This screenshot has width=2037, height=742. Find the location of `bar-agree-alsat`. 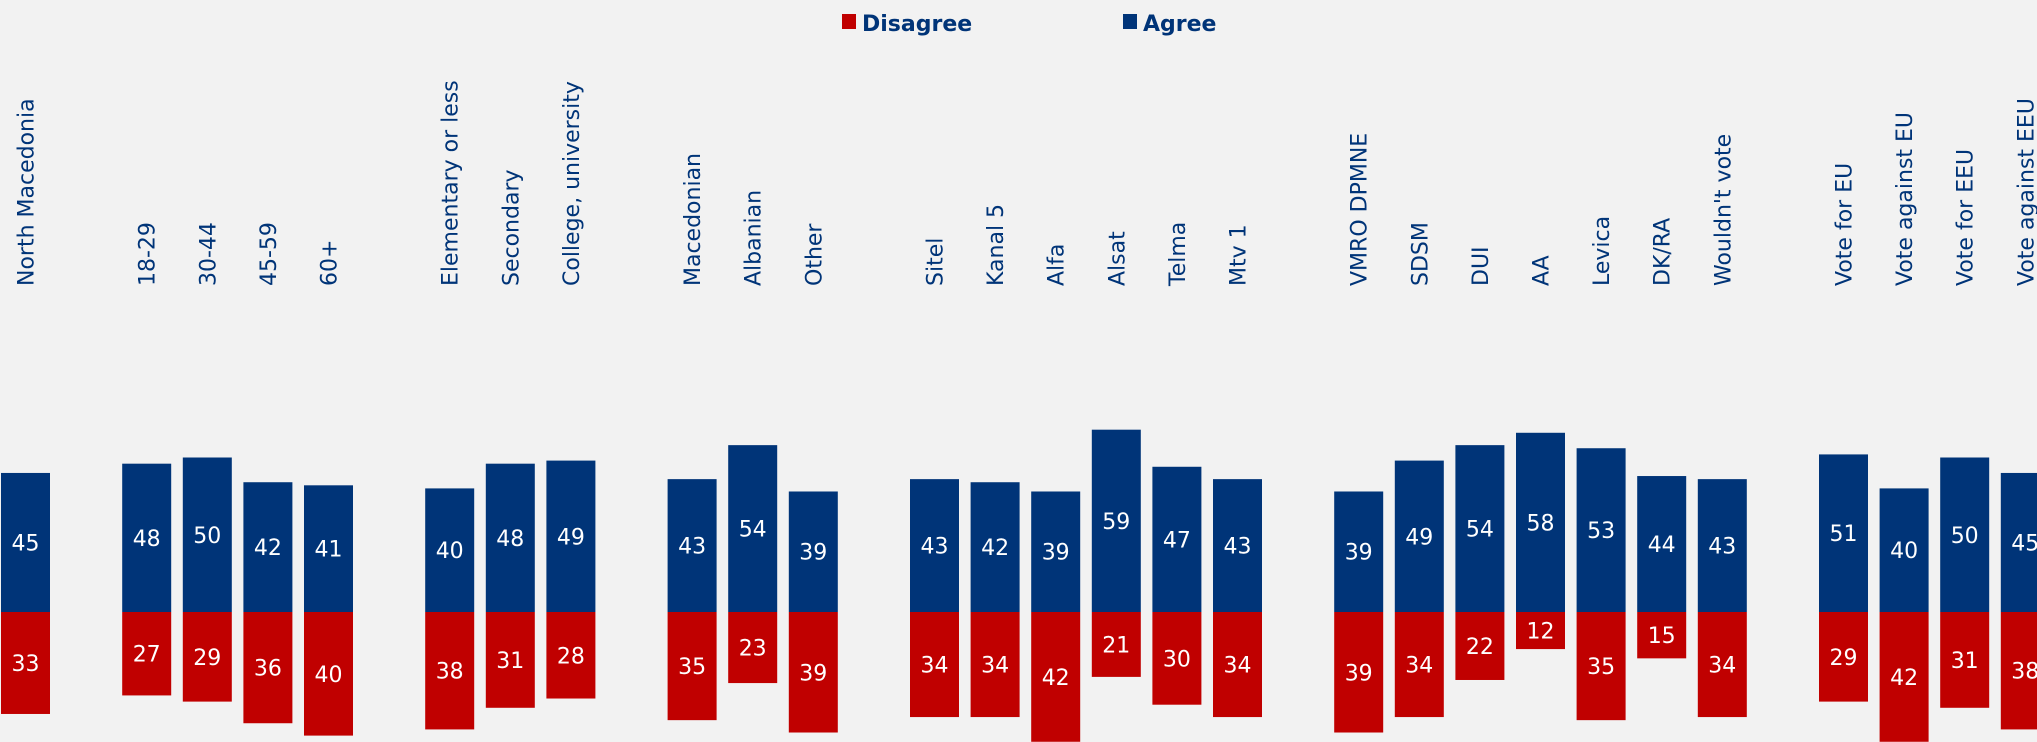

bar-agree-alsat is located at coordinates (1116, 520).